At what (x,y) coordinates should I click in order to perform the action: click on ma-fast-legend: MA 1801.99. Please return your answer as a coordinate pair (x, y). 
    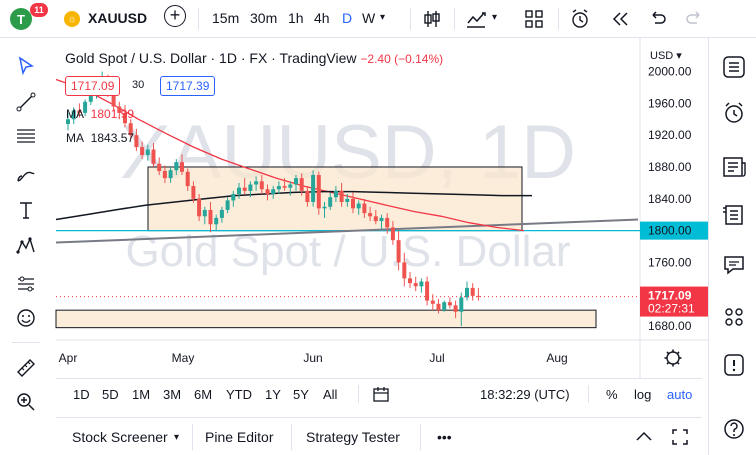
    Looking at the image, I should click on (100, 114).